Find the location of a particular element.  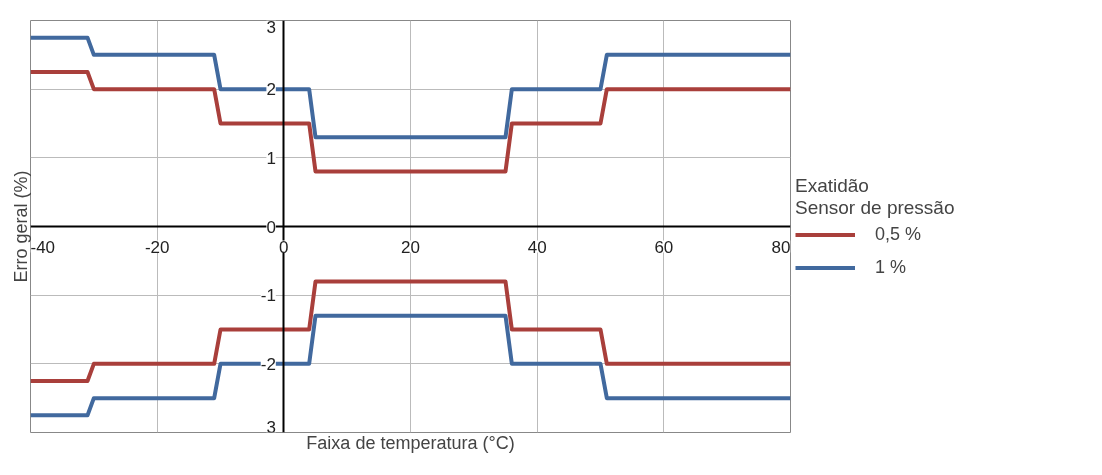

x-tick-label: -40 is located at coordinates (43, 247).